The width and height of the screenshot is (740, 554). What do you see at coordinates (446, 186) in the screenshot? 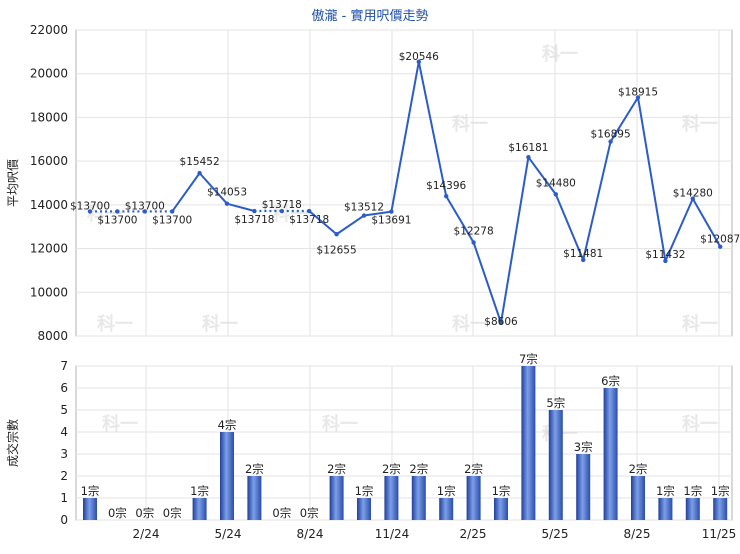
I see `price-data-label: $14396` at bounding box center [446, 186].